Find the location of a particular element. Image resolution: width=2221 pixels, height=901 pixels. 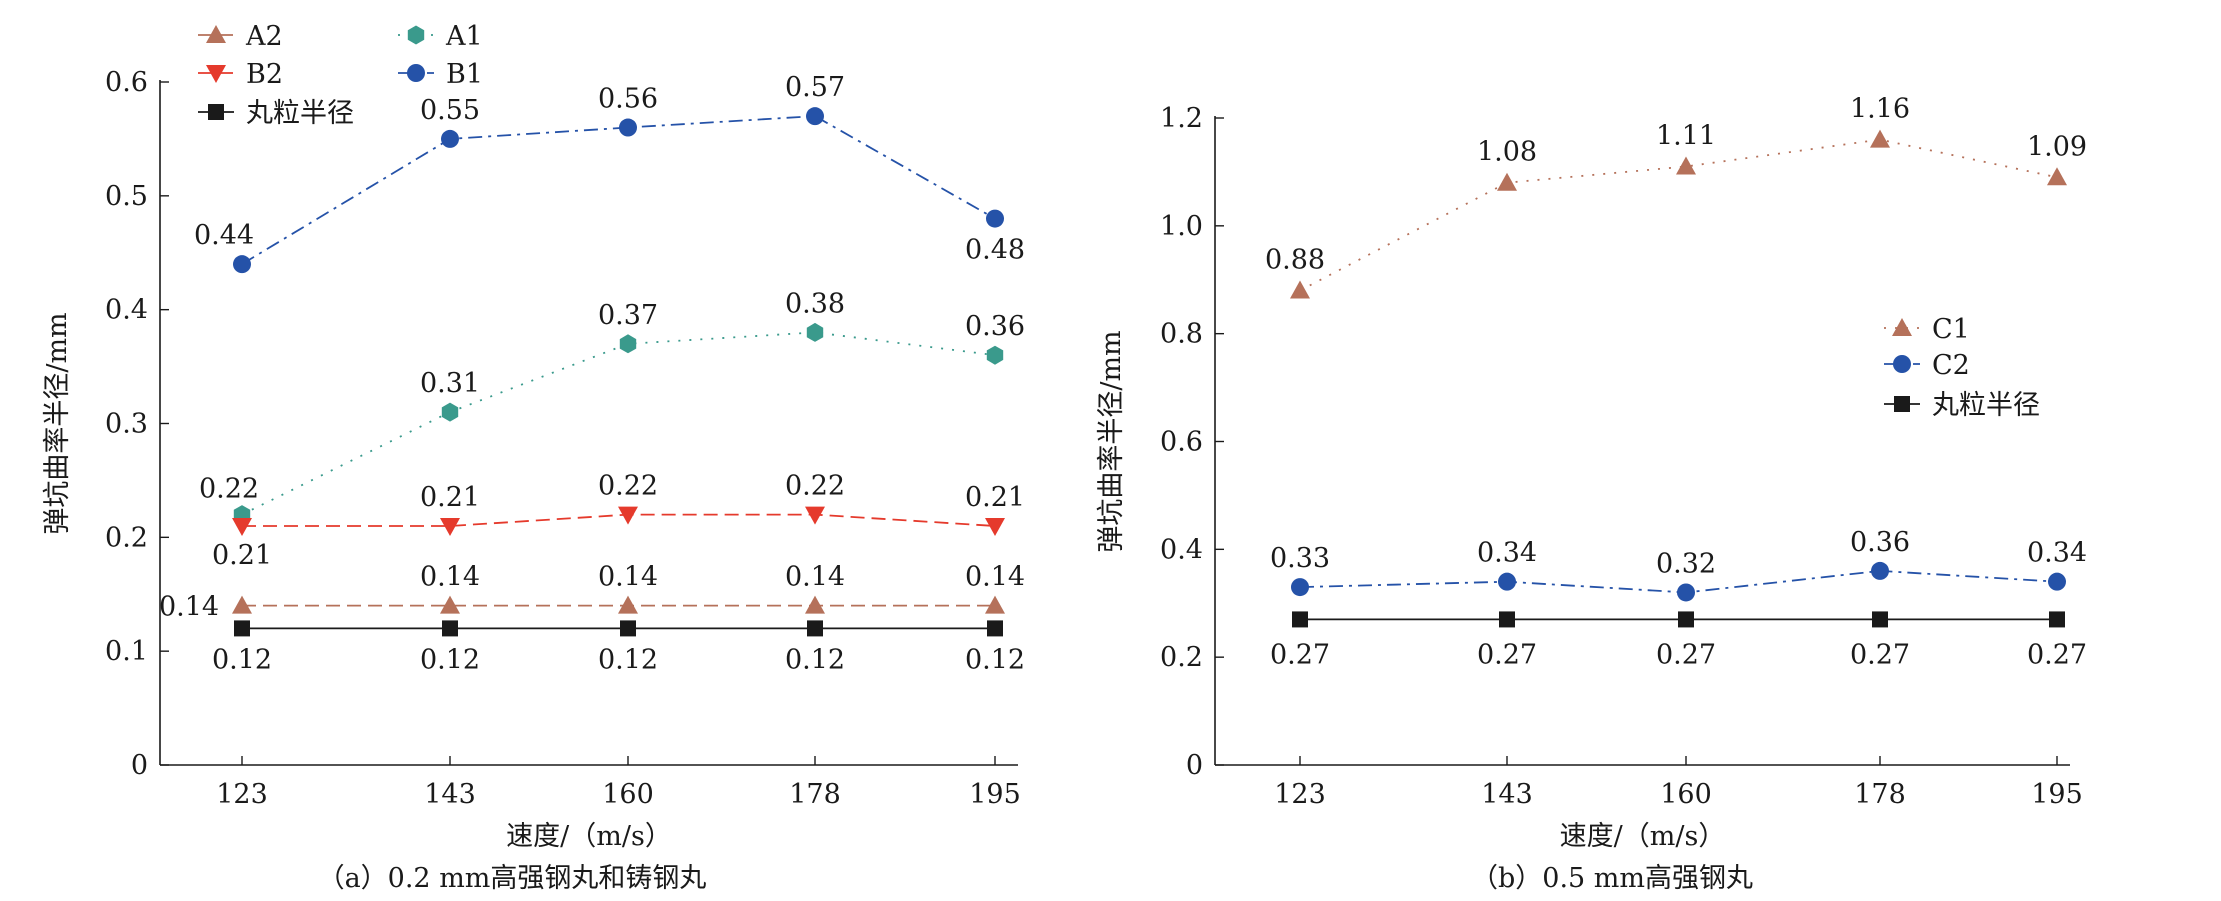

series-5: 0.12 0.12 0.12 0.12 0.12 is located at coordinates (618, 647).